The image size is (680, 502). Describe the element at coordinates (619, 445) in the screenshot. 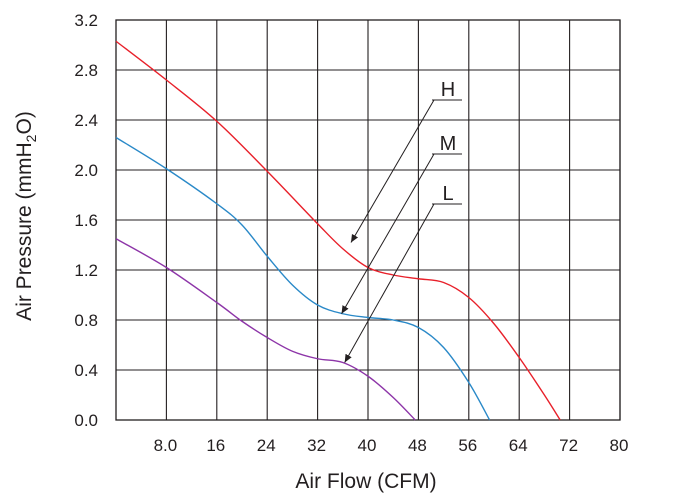

I see `x-tick-label: 80` at that location.